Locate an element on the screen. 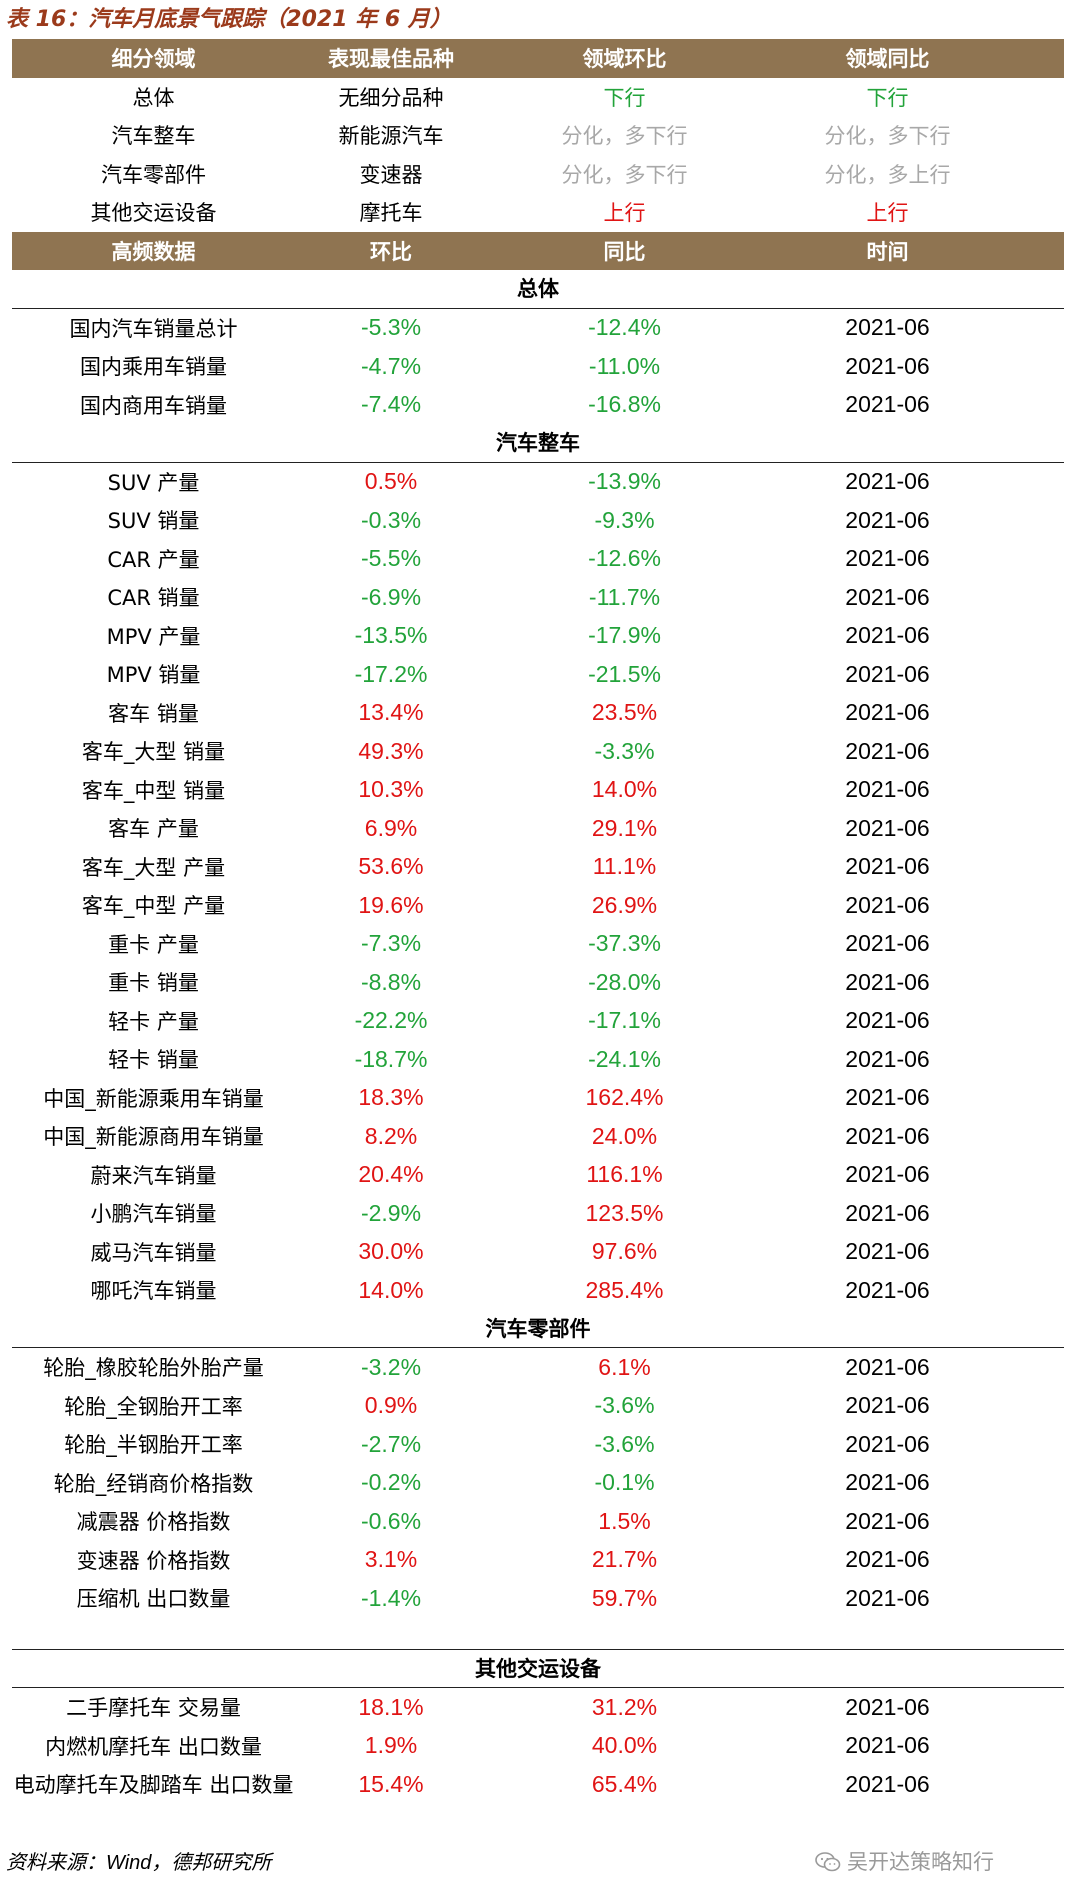 This screenshot has height=1888, width=1080. row-indicator-name: 电动摩托车及脚踏车 出口数量 is located at coordinates (153, 1785).